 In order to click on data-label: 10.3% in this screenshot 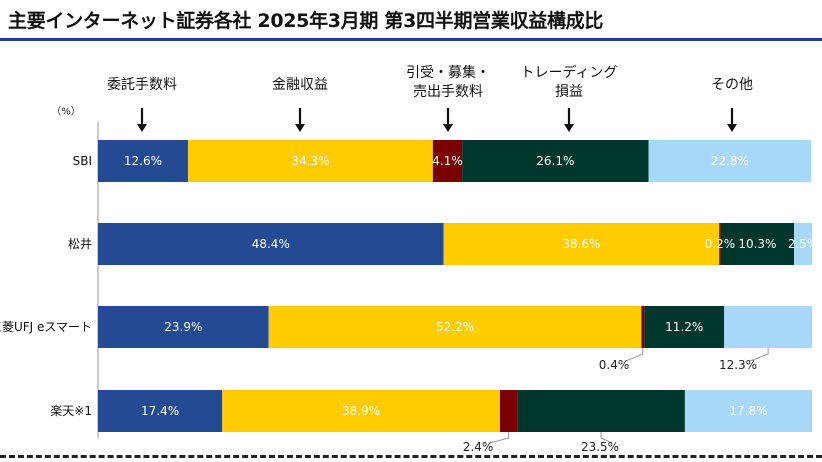, I will do `click(757, 244)`.